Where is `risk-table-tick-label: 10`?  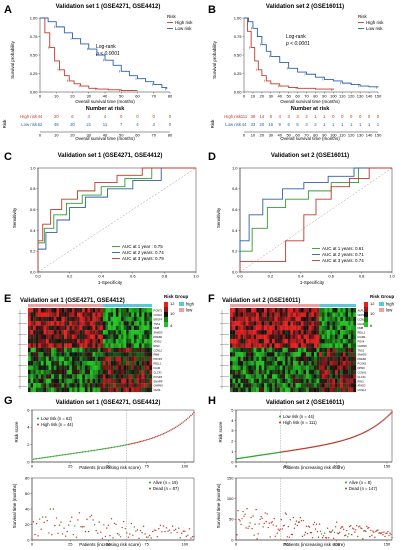 risk-table-tick-label: 10 is located at coordinates (56, 135).